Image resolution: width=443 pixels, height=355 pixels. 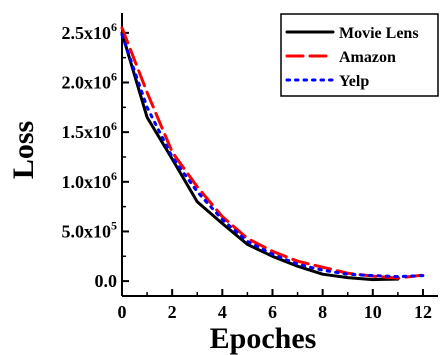 I want to click on y-tick-label: 2.0x10⁶, so click(x=90, y=81).